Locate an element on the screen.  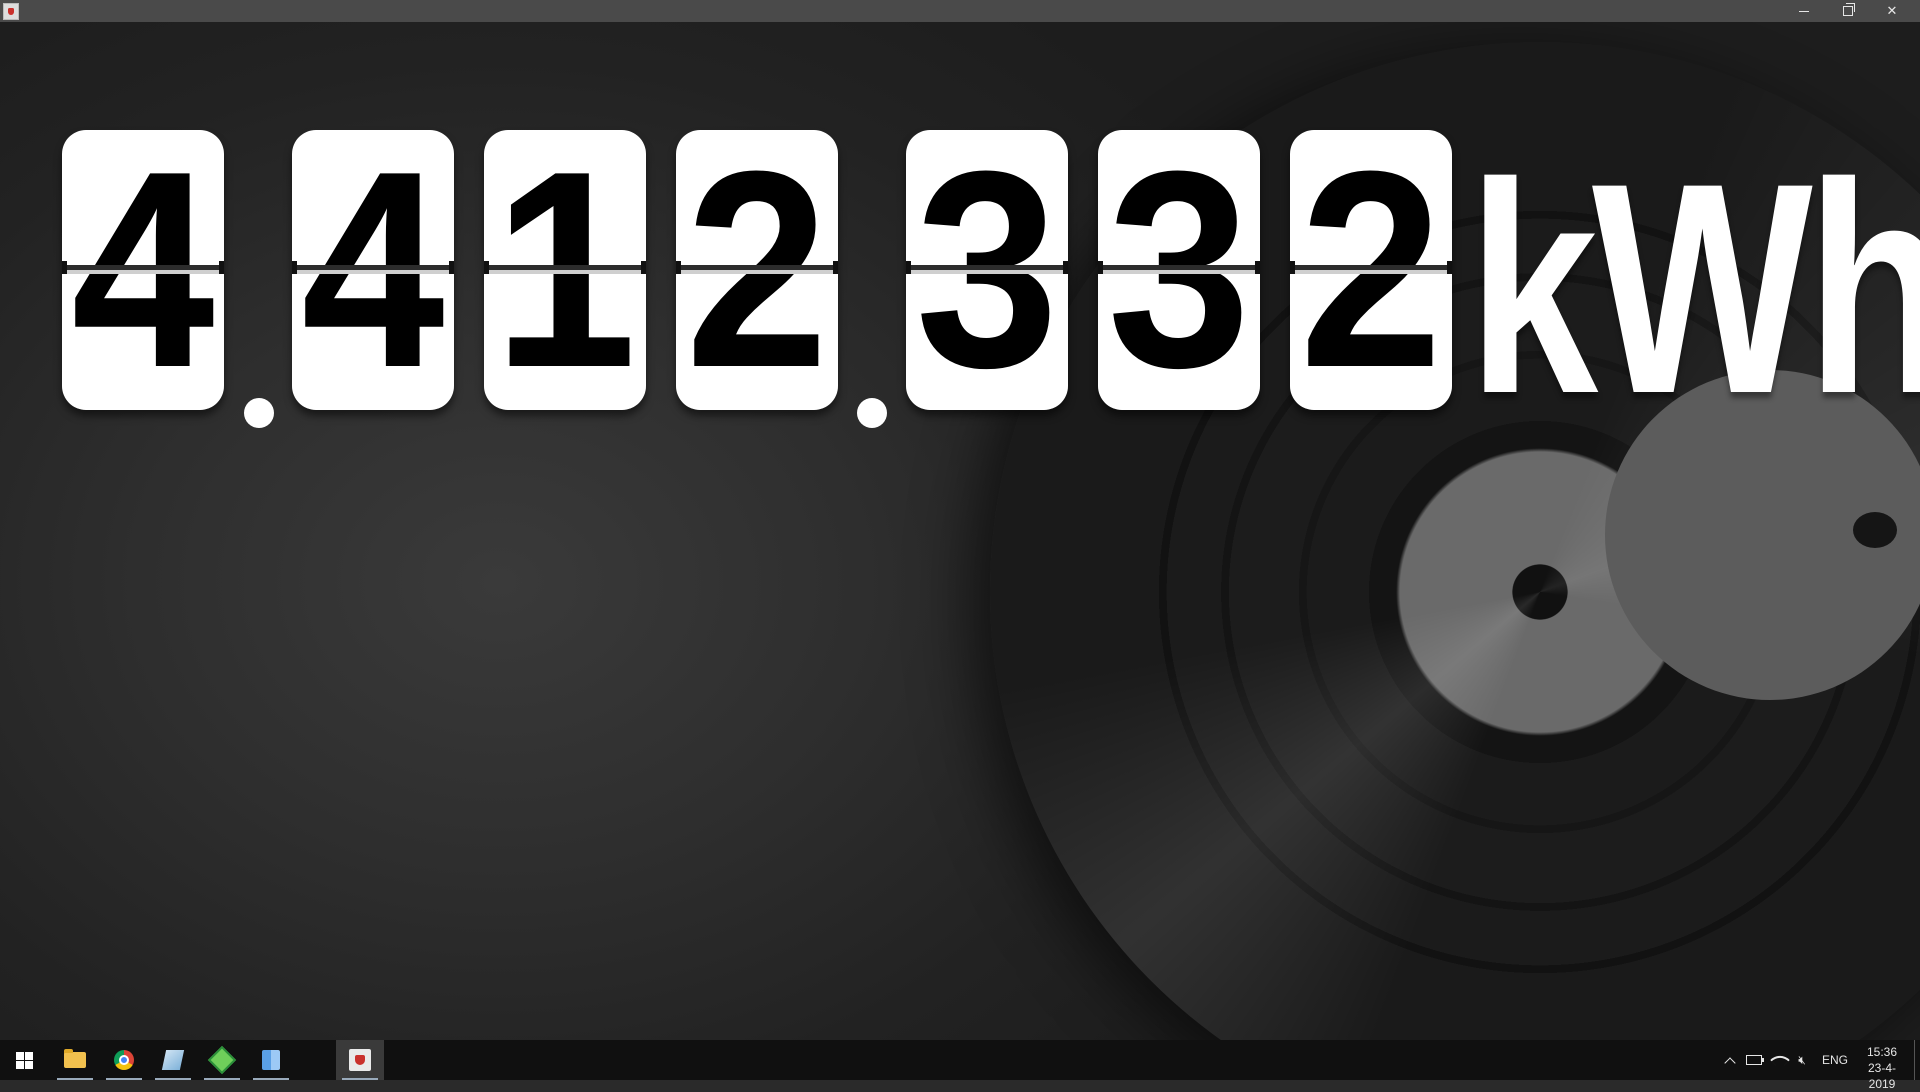
taskbar-notepad is located at coordinates (173, 1060).